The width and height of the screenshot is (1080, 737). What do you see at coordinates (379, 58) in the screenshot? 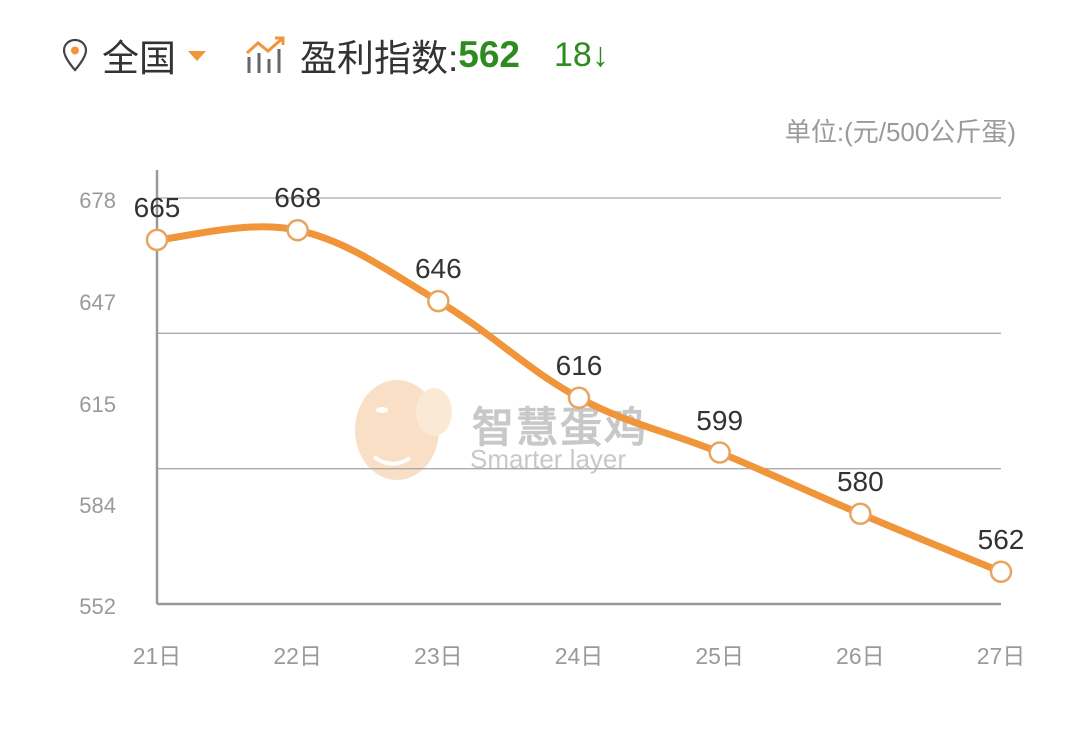
I see `index-label: 盈利指数:` at bounding box center [379, 58].